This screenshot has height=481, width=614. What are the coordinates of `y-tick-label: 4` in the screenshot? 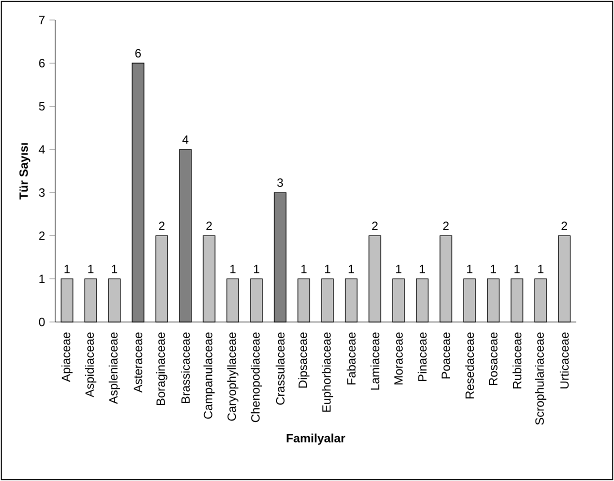 It's located at (41, 149).